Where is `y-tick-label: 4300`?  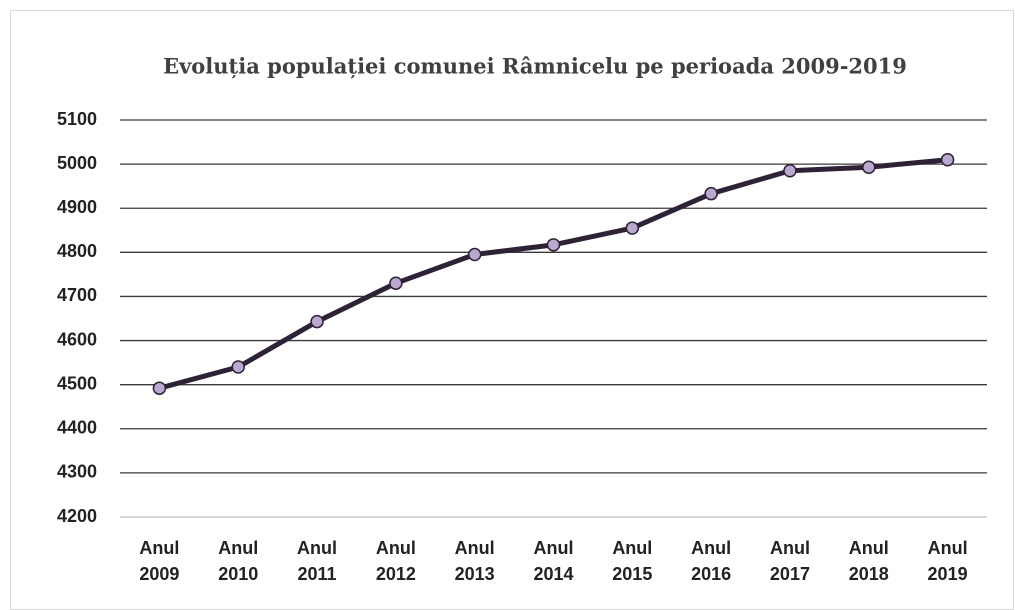 y-tick-label: 4300 is located at coordinates (77, 472).